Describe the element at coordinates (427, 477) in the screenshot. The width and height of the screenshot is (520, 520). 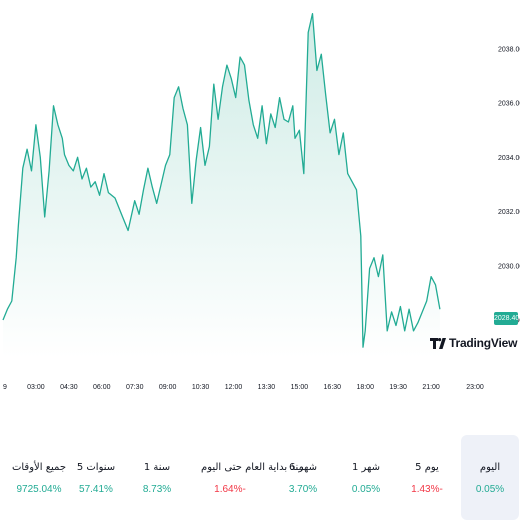
I see `period-5-days: 5 يوم 1.43%-` at that location.